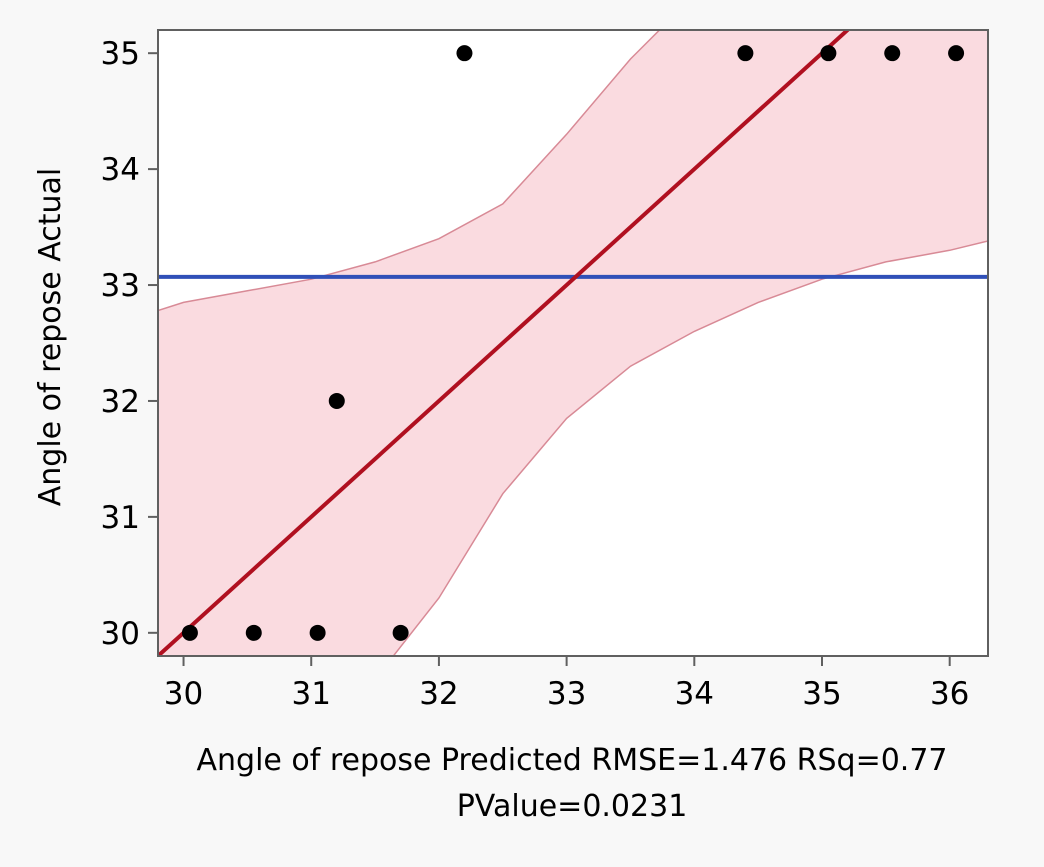 The image size is (1044, 867). I want to click on x-tick-label: 33, so click(566, 694).